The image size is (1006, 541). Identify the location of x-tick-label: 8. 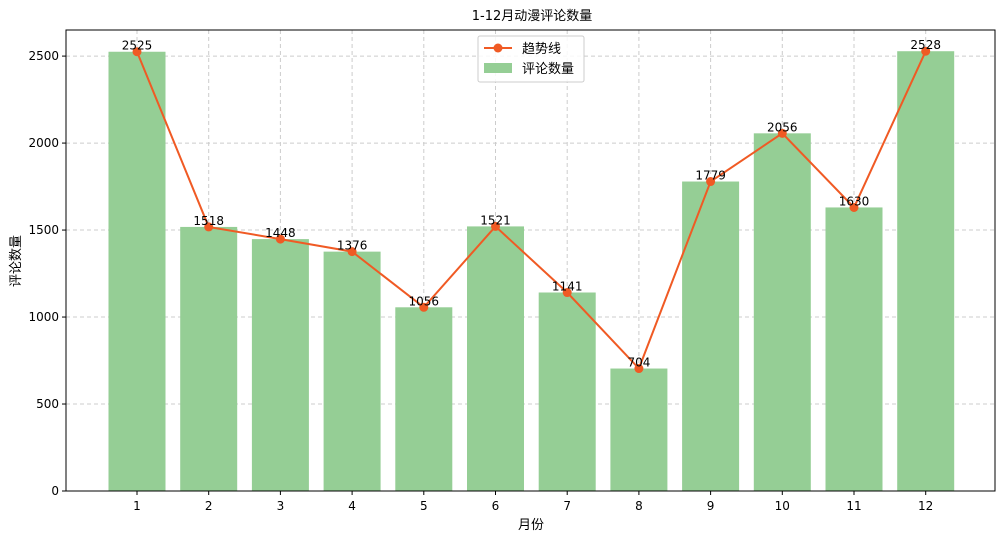
(639, 506).